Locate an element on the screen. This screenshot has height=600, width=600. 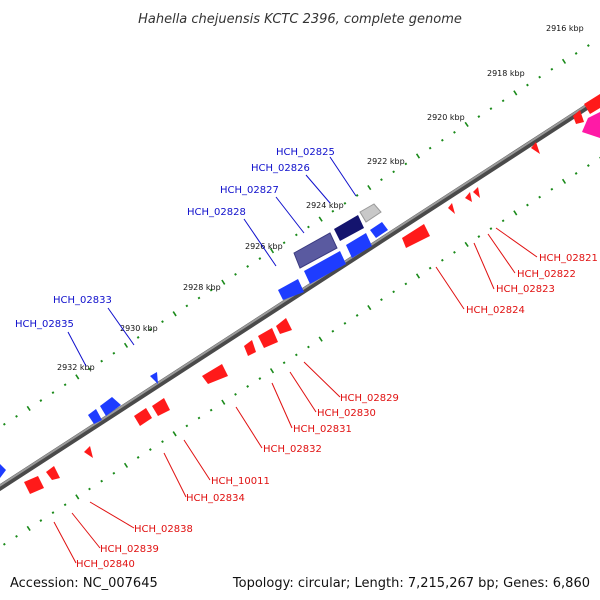
gene-label: HCH_02825 is located at coordinates (305, 152).